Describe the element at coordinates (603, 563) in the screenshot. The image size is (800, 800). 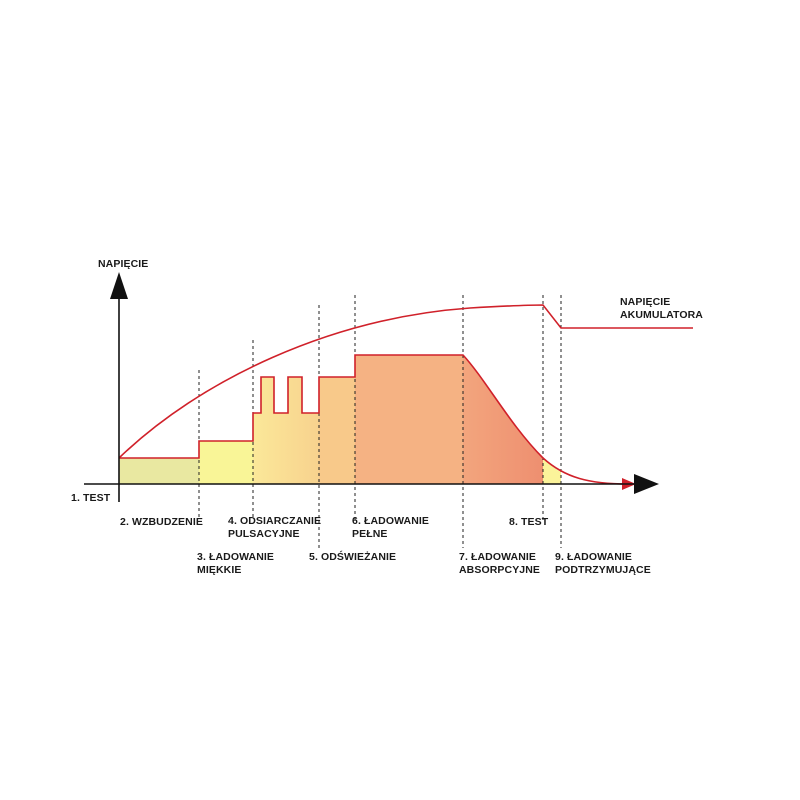
I see `stage-label-9: 9. ŁADOWANIE PODTRZYMUJĄCE` at that location.